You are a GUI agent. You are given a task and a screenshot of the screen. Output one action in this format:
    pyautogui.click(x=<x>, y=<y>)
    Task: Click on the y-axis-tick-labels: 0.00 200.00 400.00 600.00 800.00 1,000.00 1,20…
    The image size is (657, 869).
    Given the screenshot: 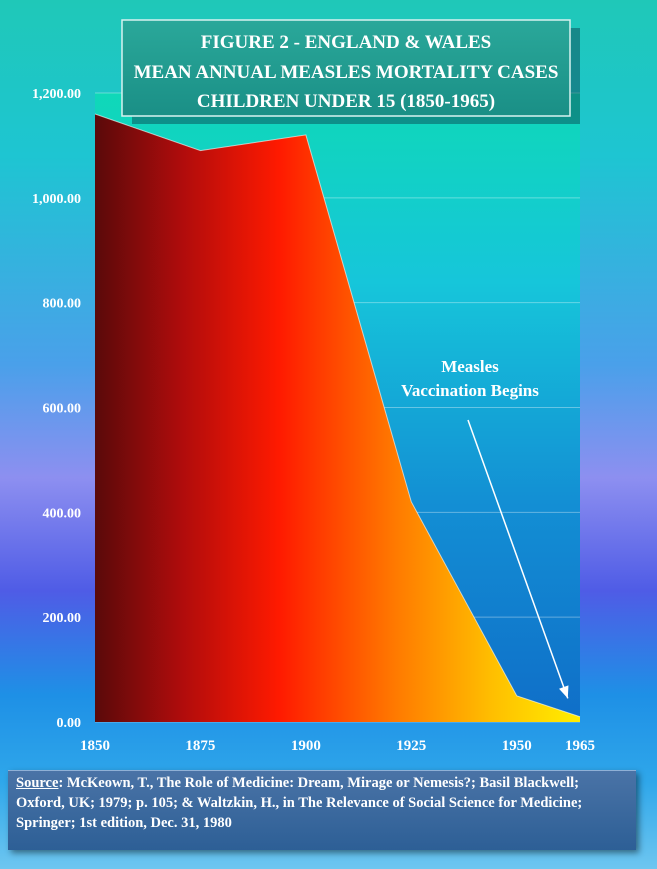 What is the action you would take?
    pyautogui.click(x=56, y=409)
    